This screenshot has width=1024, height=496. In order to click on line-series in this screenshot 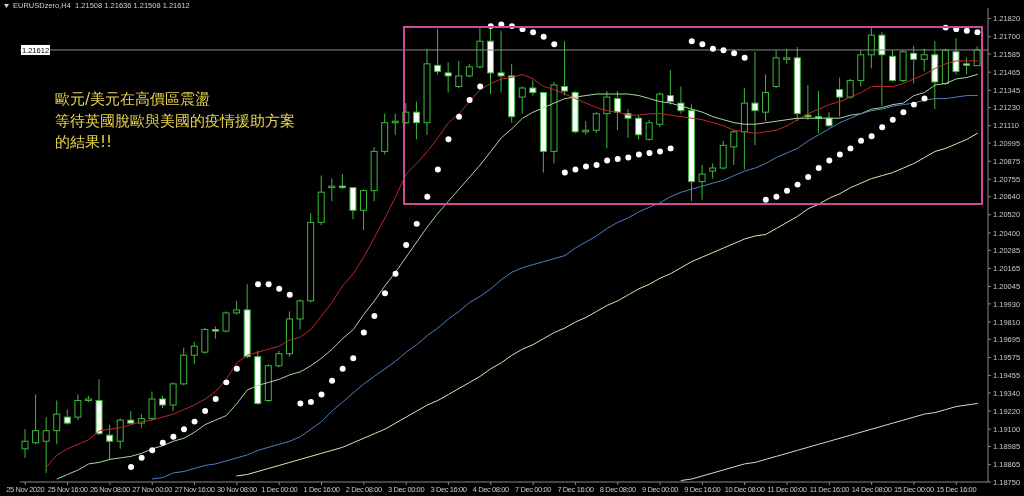, I will do `click(829, 442)`.